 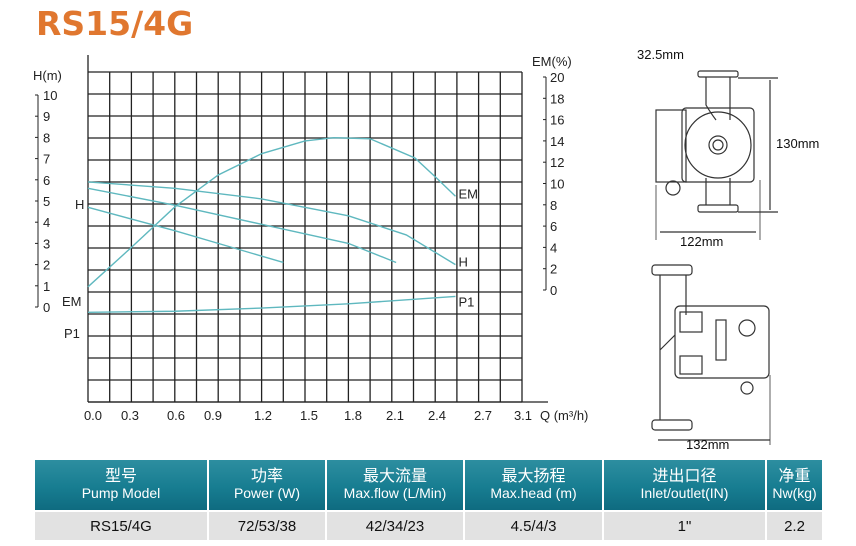 I want to click on y-right-tick-label: 4, so click(x=553, y=247).